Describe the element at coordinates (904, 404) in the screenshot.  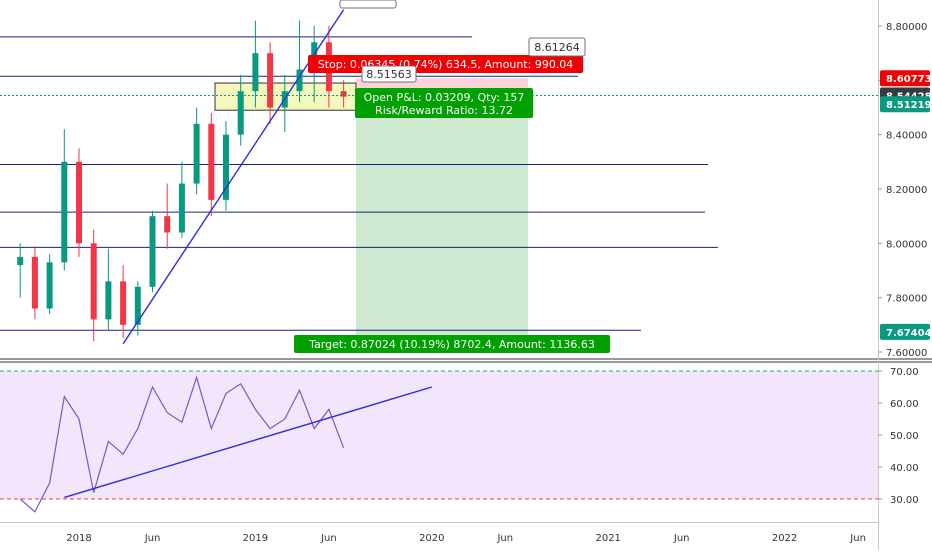
I see `rsi-tick-label: 60.00` at that location.